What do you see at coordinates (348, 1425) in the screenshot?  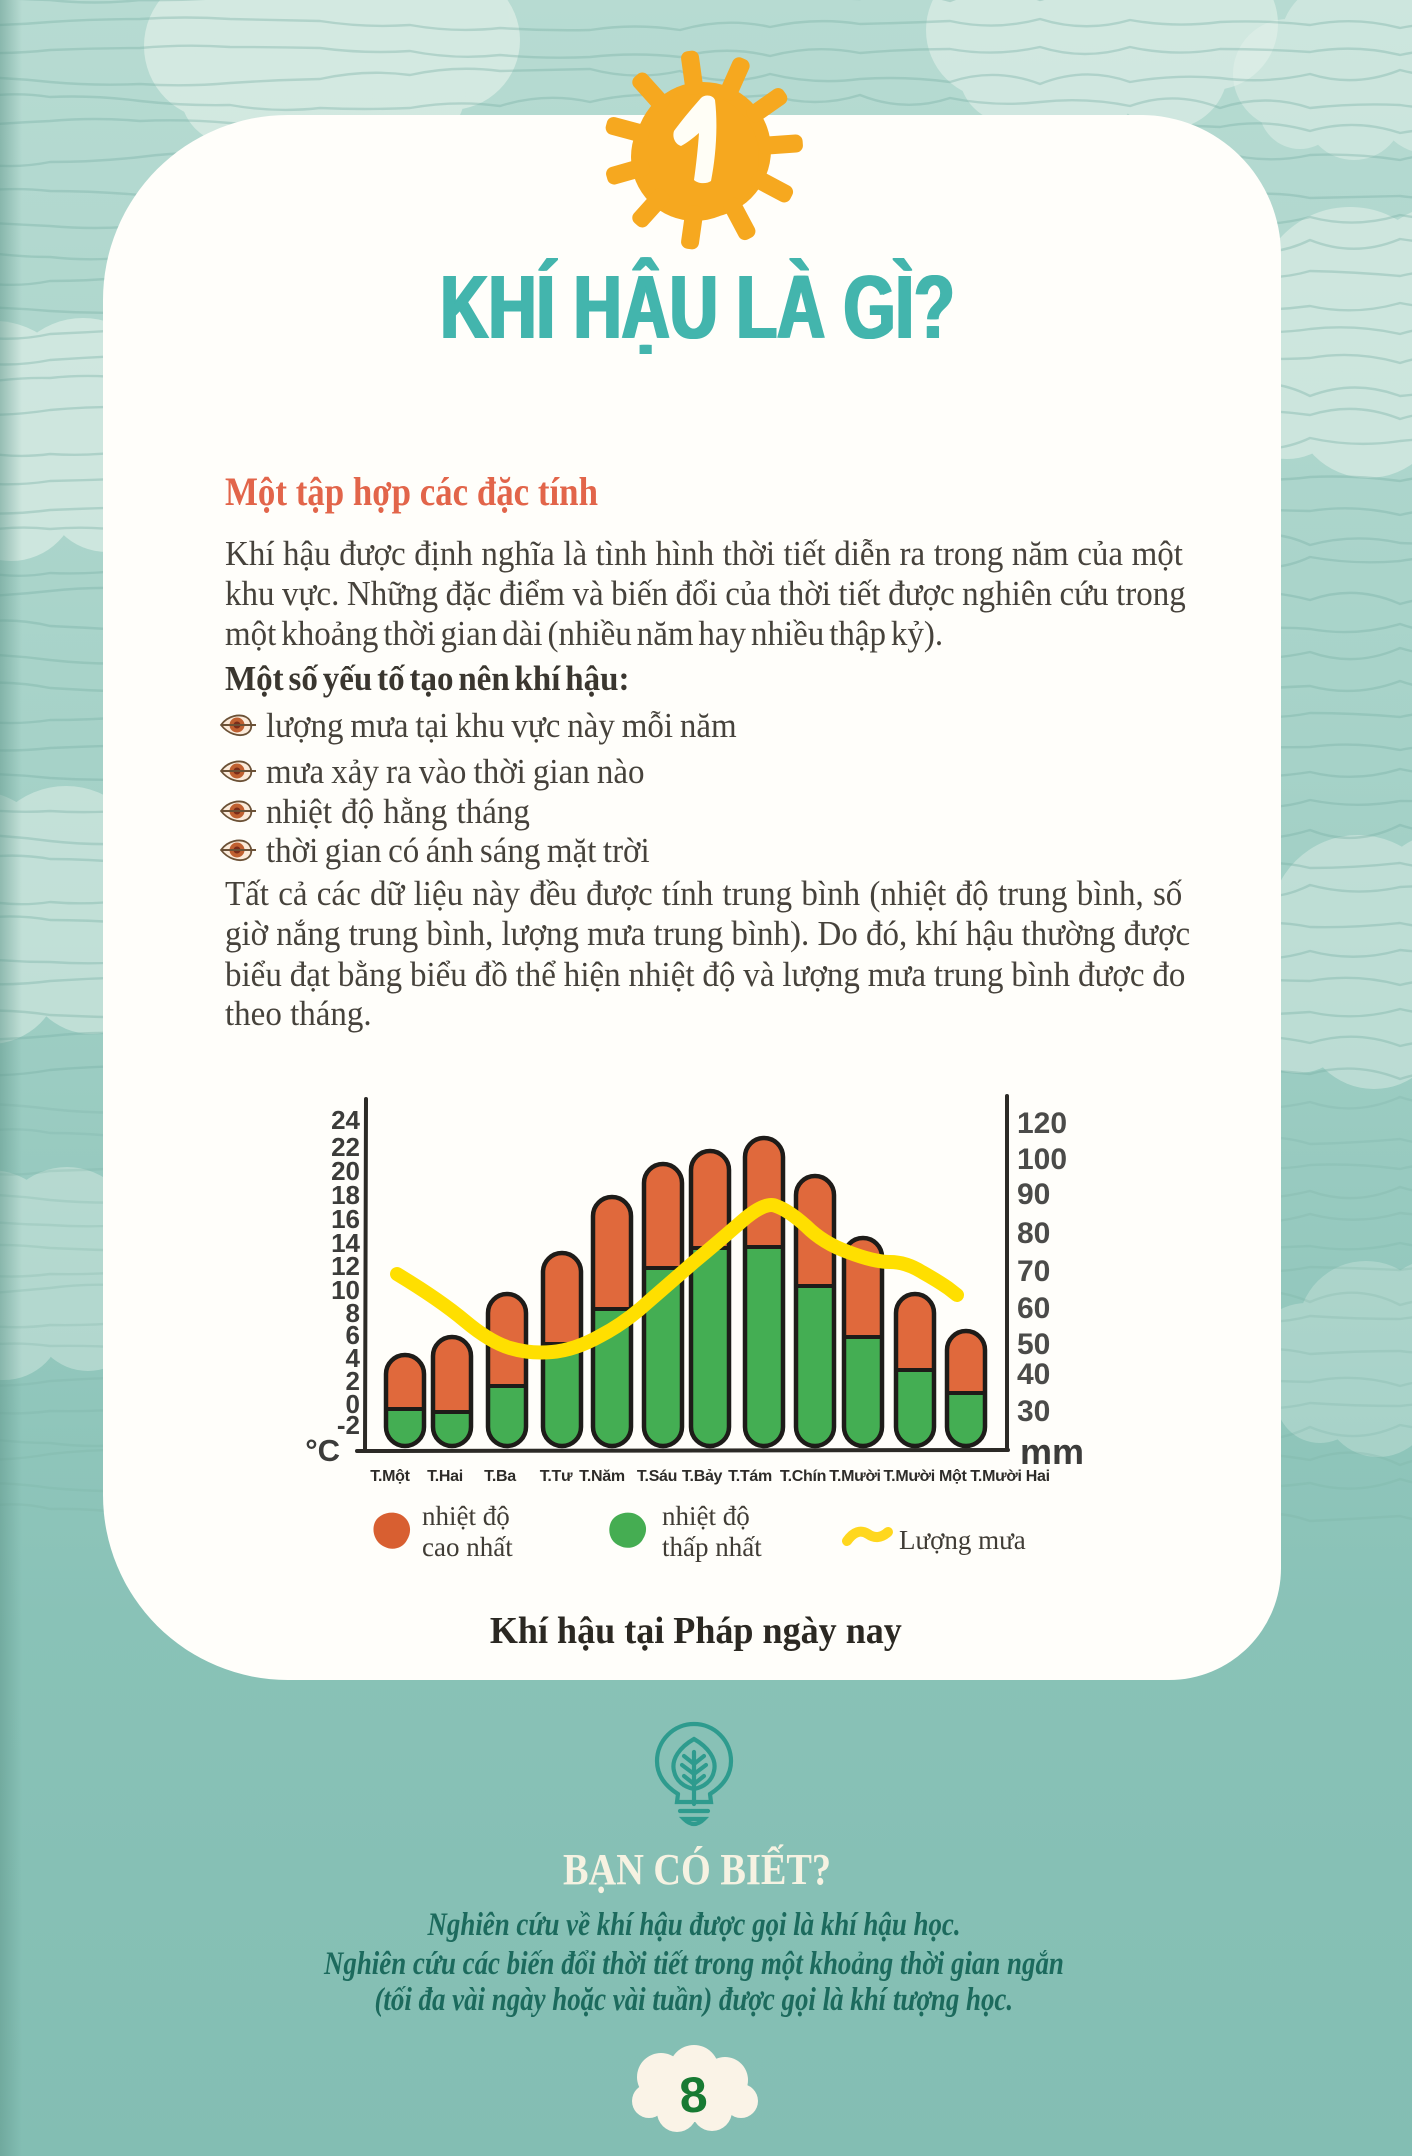 I see `svg-text: -2` at bounding box center [348, 1425].